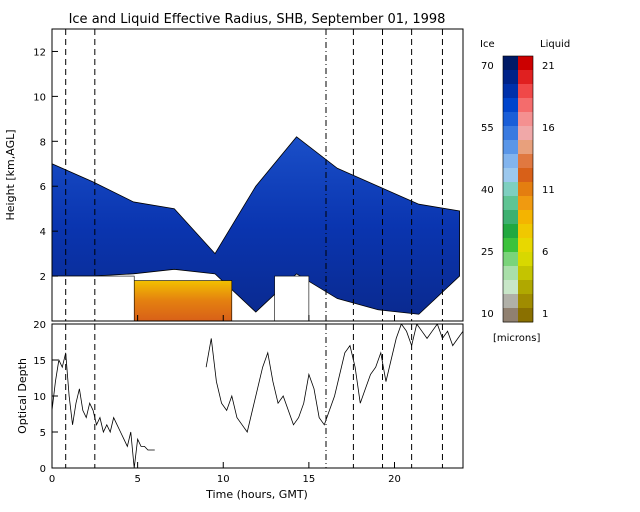 The height and width of the screenshot is (512, 640). Describe the element at coordinates (548, 190) in the screenshot. I see `colorbar-liquid-tick: 11` at that location.